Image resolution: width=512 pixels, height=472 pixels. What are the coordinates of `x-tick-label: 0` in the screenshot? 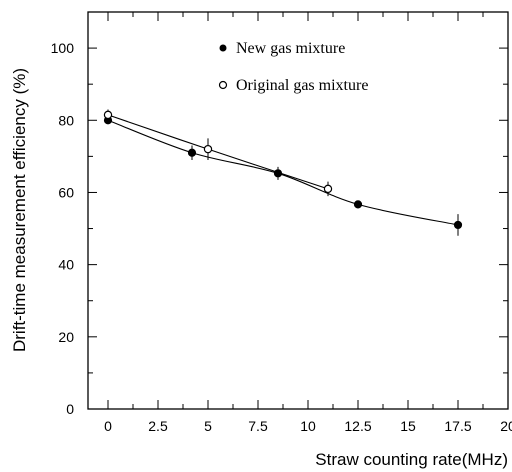 It's located at (108, 426).